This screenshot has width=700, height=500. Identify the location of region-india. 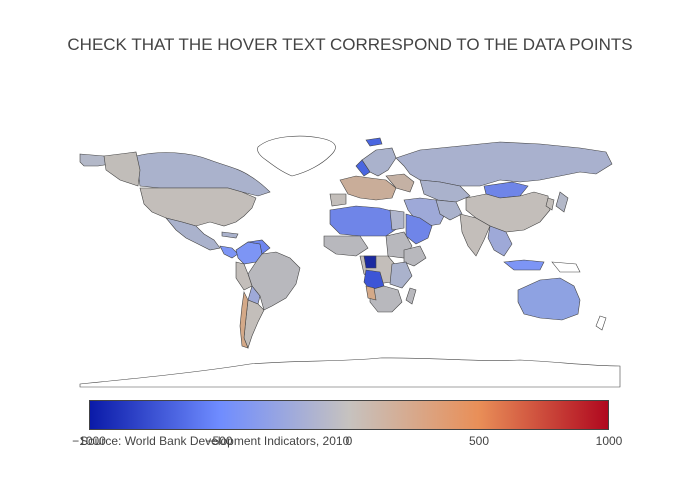
(475, 235).